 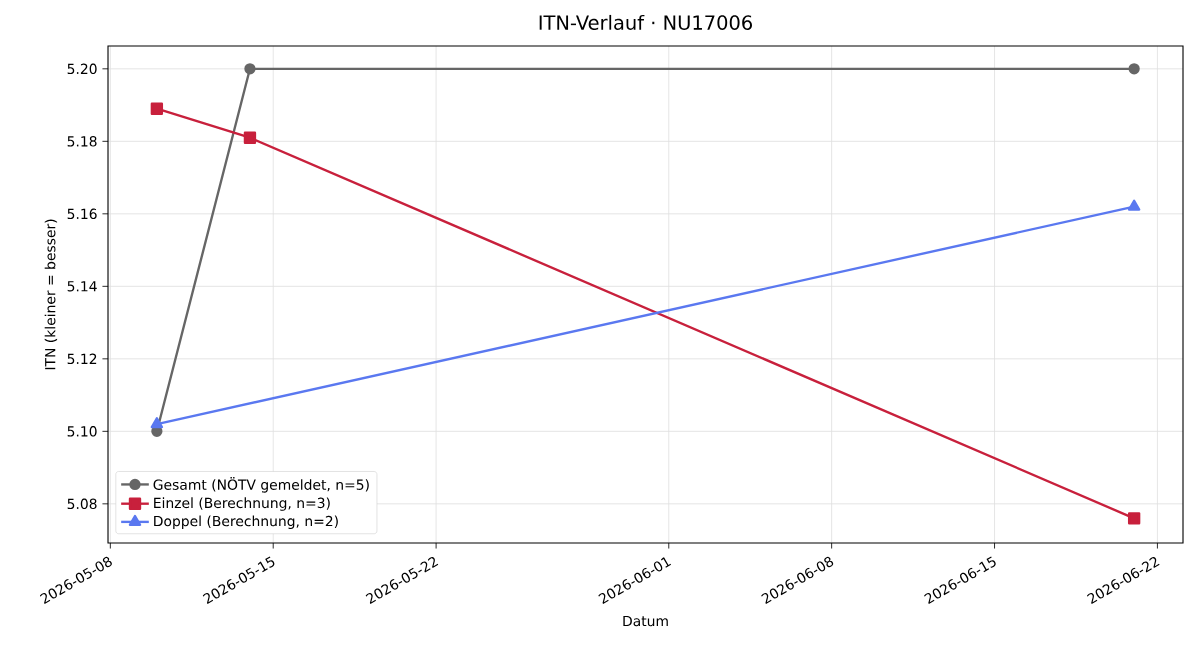 What do you see at coordinates (645, 22) in the screenshot?
I see `chart-title: ITN-Verlauf · NU17006` at bounding box center [645, 22].